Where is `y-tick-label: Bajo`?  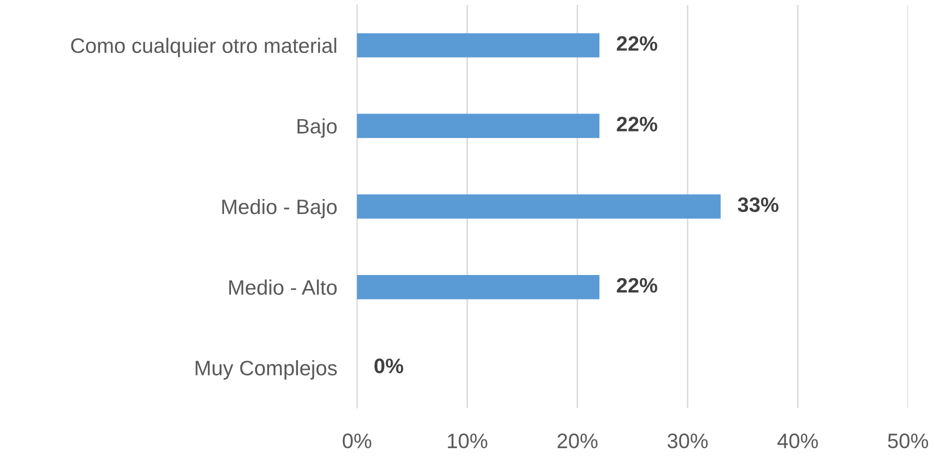
y-tick-label: Bajo is located at coordinates (317, 128).